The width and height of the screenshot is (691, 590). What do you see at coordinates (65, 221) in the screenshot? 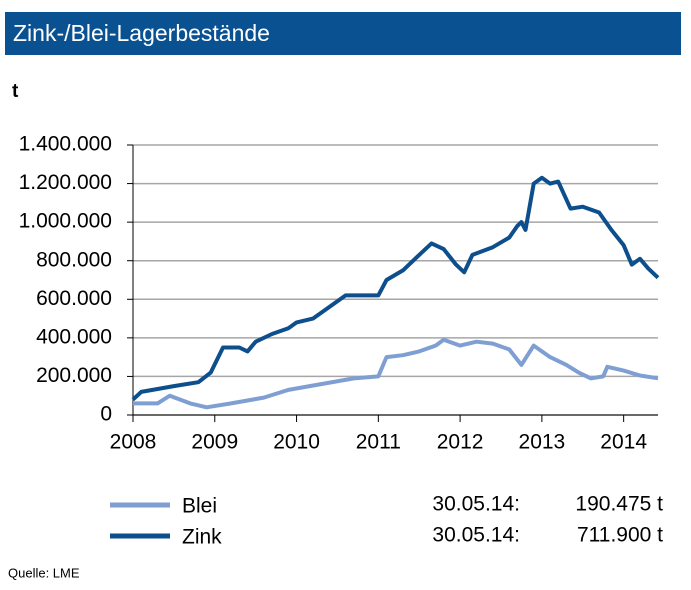
I see `y-tick-label: 1.000.000` at bounding box center [65, 221].